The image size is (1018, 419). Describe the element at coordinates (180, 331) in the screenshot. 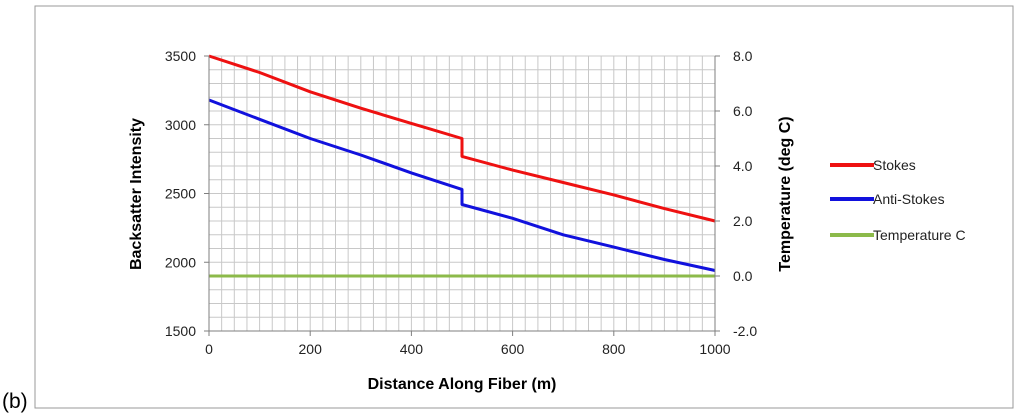

I see `y-tick-label: 1500` at that location.